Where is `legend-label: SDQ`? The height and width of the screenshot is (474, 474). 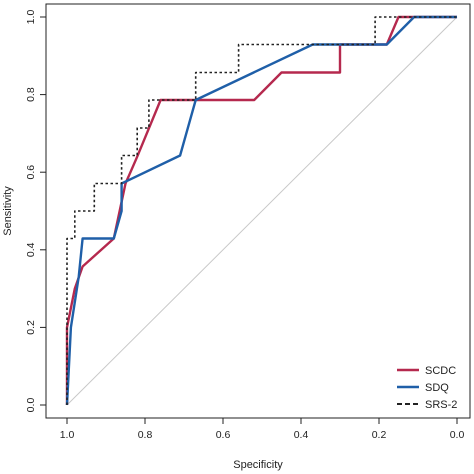 legend-label: SDQ is located at coordinates (437, 388).